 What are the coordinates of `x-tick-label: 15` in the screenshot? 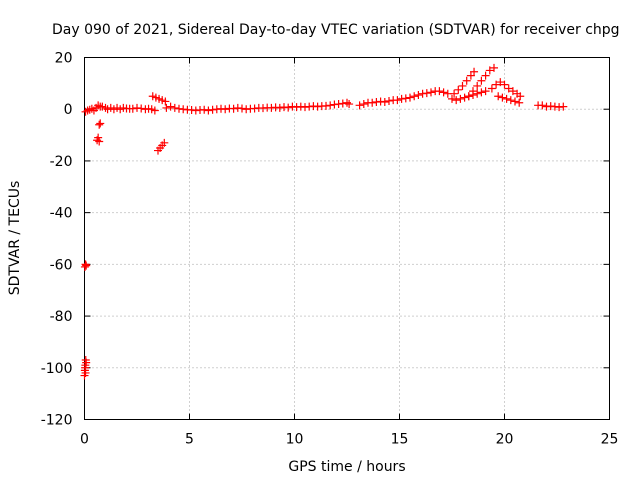 It's located at (400, 440).